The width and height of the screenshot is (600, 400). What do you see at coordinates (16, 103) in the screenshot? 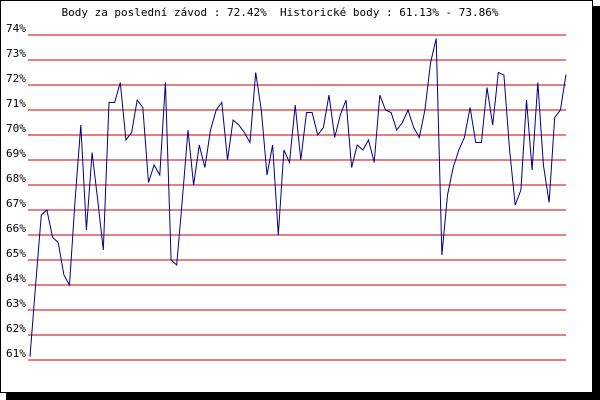
I see `y-tick-label: 71%` at bounding box center [16, 103].